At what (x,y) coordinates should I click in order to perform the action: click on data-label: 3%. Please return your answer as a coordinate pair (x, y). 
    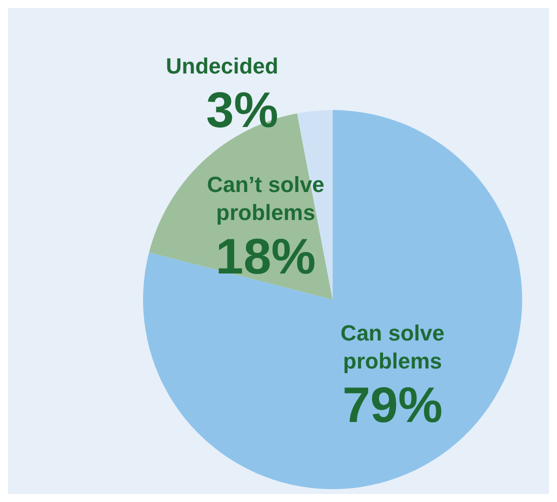
    Looking at the image, I should click on (242, 110).